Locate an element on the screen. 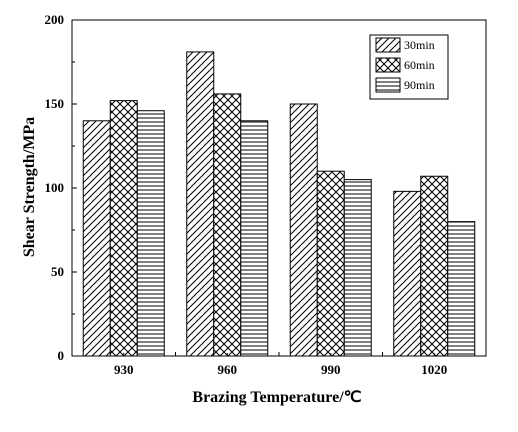 This screenshot has width=518, height=432. x-axis-title: Brazing Temperature/℃ is located at coordinates (276, 397).